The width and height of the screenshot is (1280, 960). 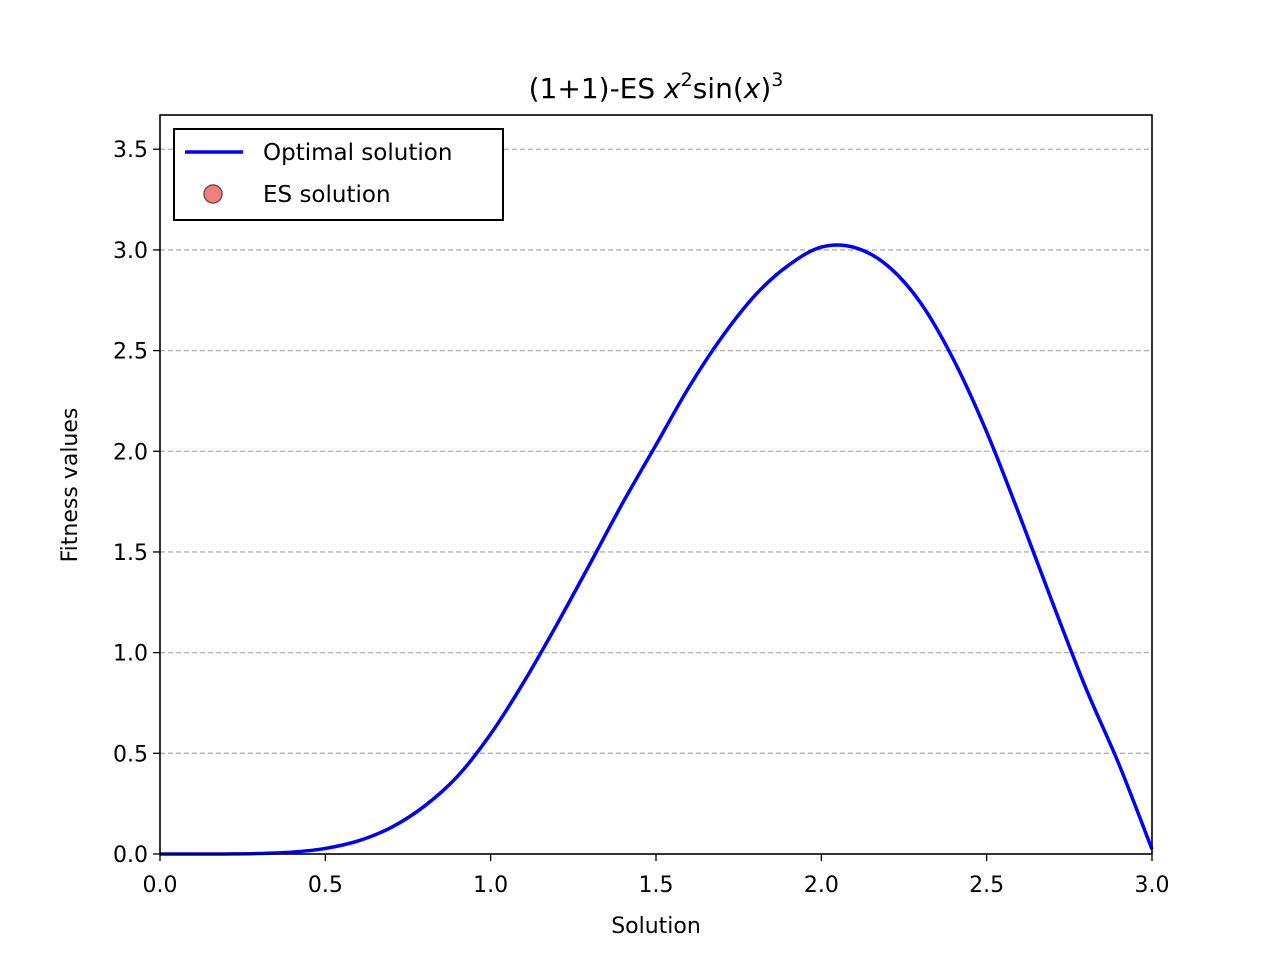 What do you see at coordinates (986, 885) in the screenshot?
I see `x-tick-label-2.5: 2.5` at bounding box center [986, 885].